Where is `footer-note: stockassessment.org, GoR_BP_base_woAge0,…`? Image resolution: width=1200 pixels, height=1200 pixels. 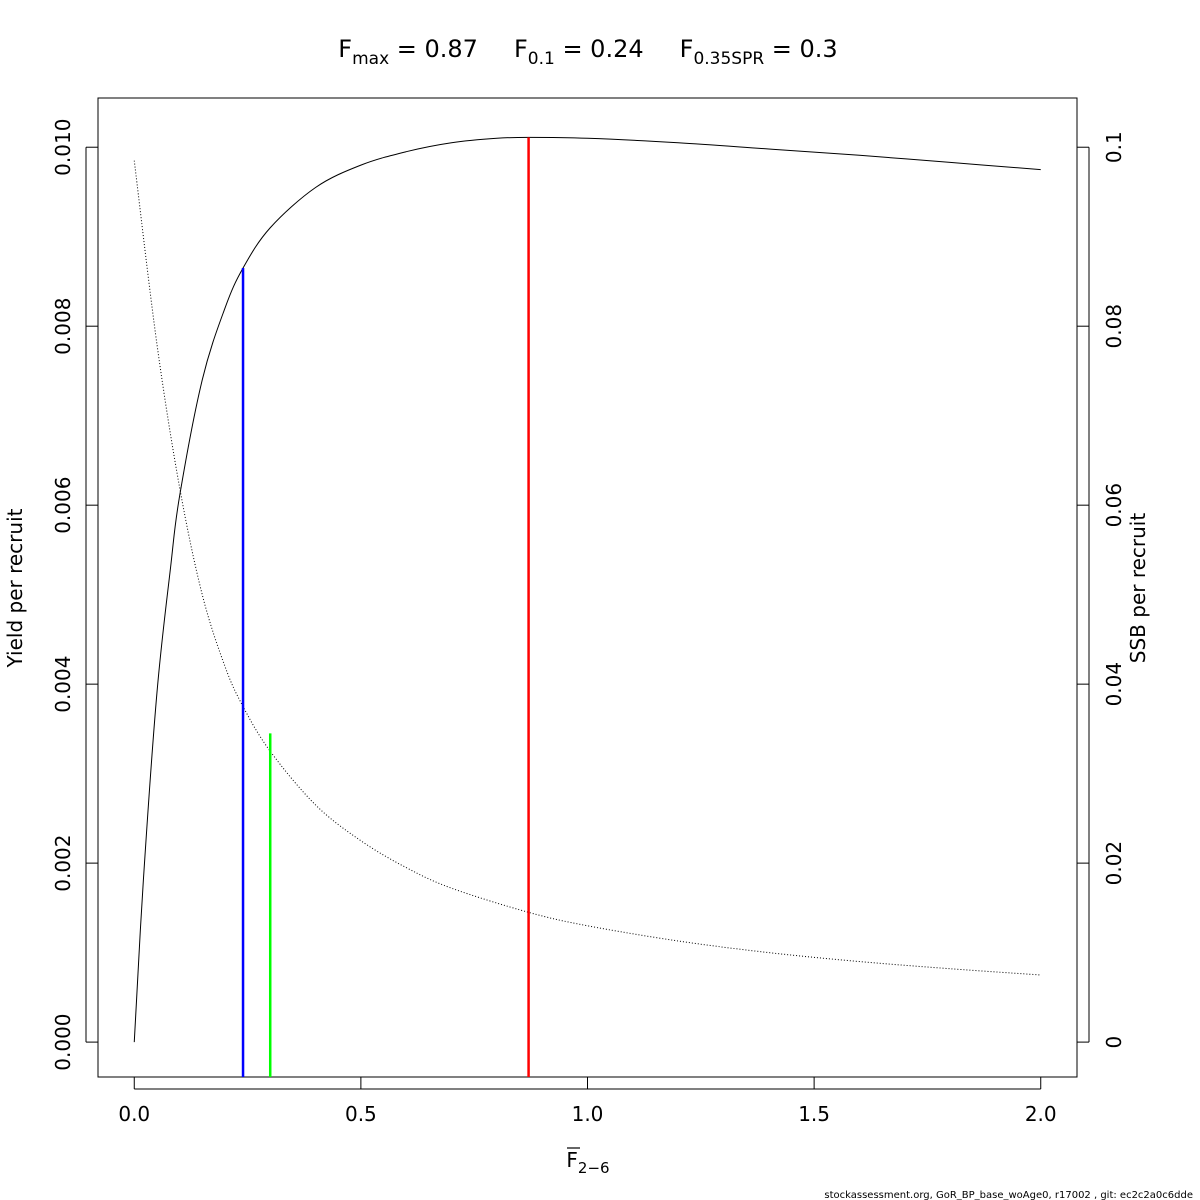 footer-note: stockassessment.org, GoR_BP_base_woAge0,… is located at coordinates (1008, 1195).